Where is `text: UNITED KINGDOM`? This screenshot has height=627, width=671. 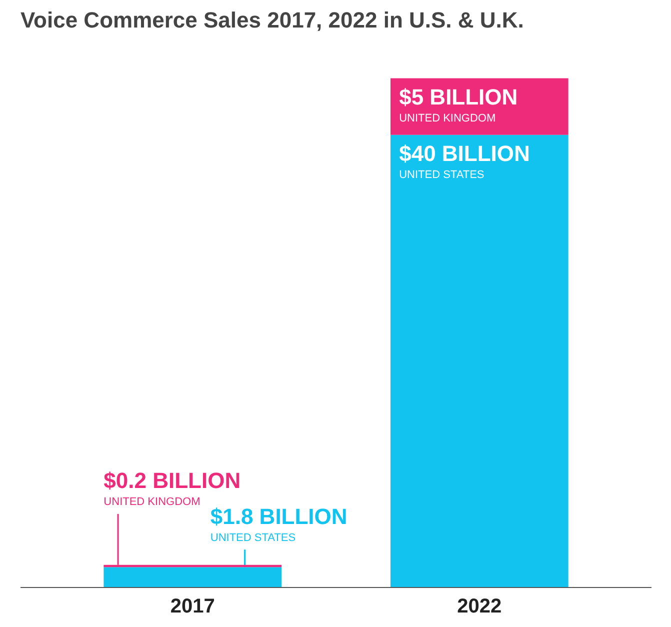
text: UNITED KINGDOM is located at coordinates (152, 502).